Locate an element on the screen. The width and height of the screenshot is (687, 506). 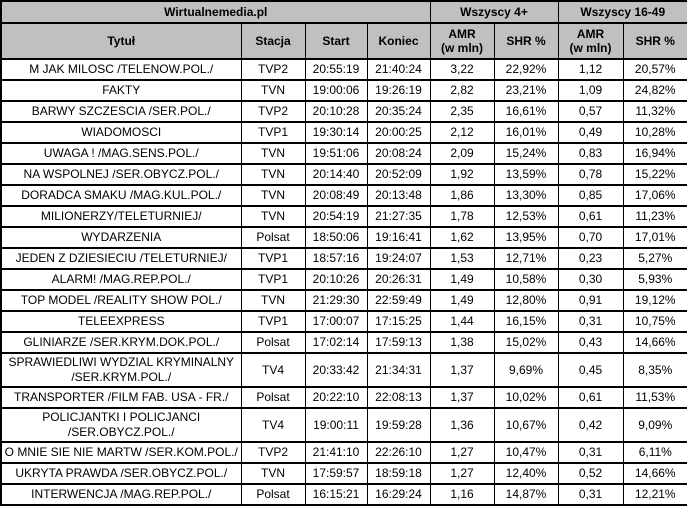
start-cell: 20:14:40 is located at coordinates (336, 174).